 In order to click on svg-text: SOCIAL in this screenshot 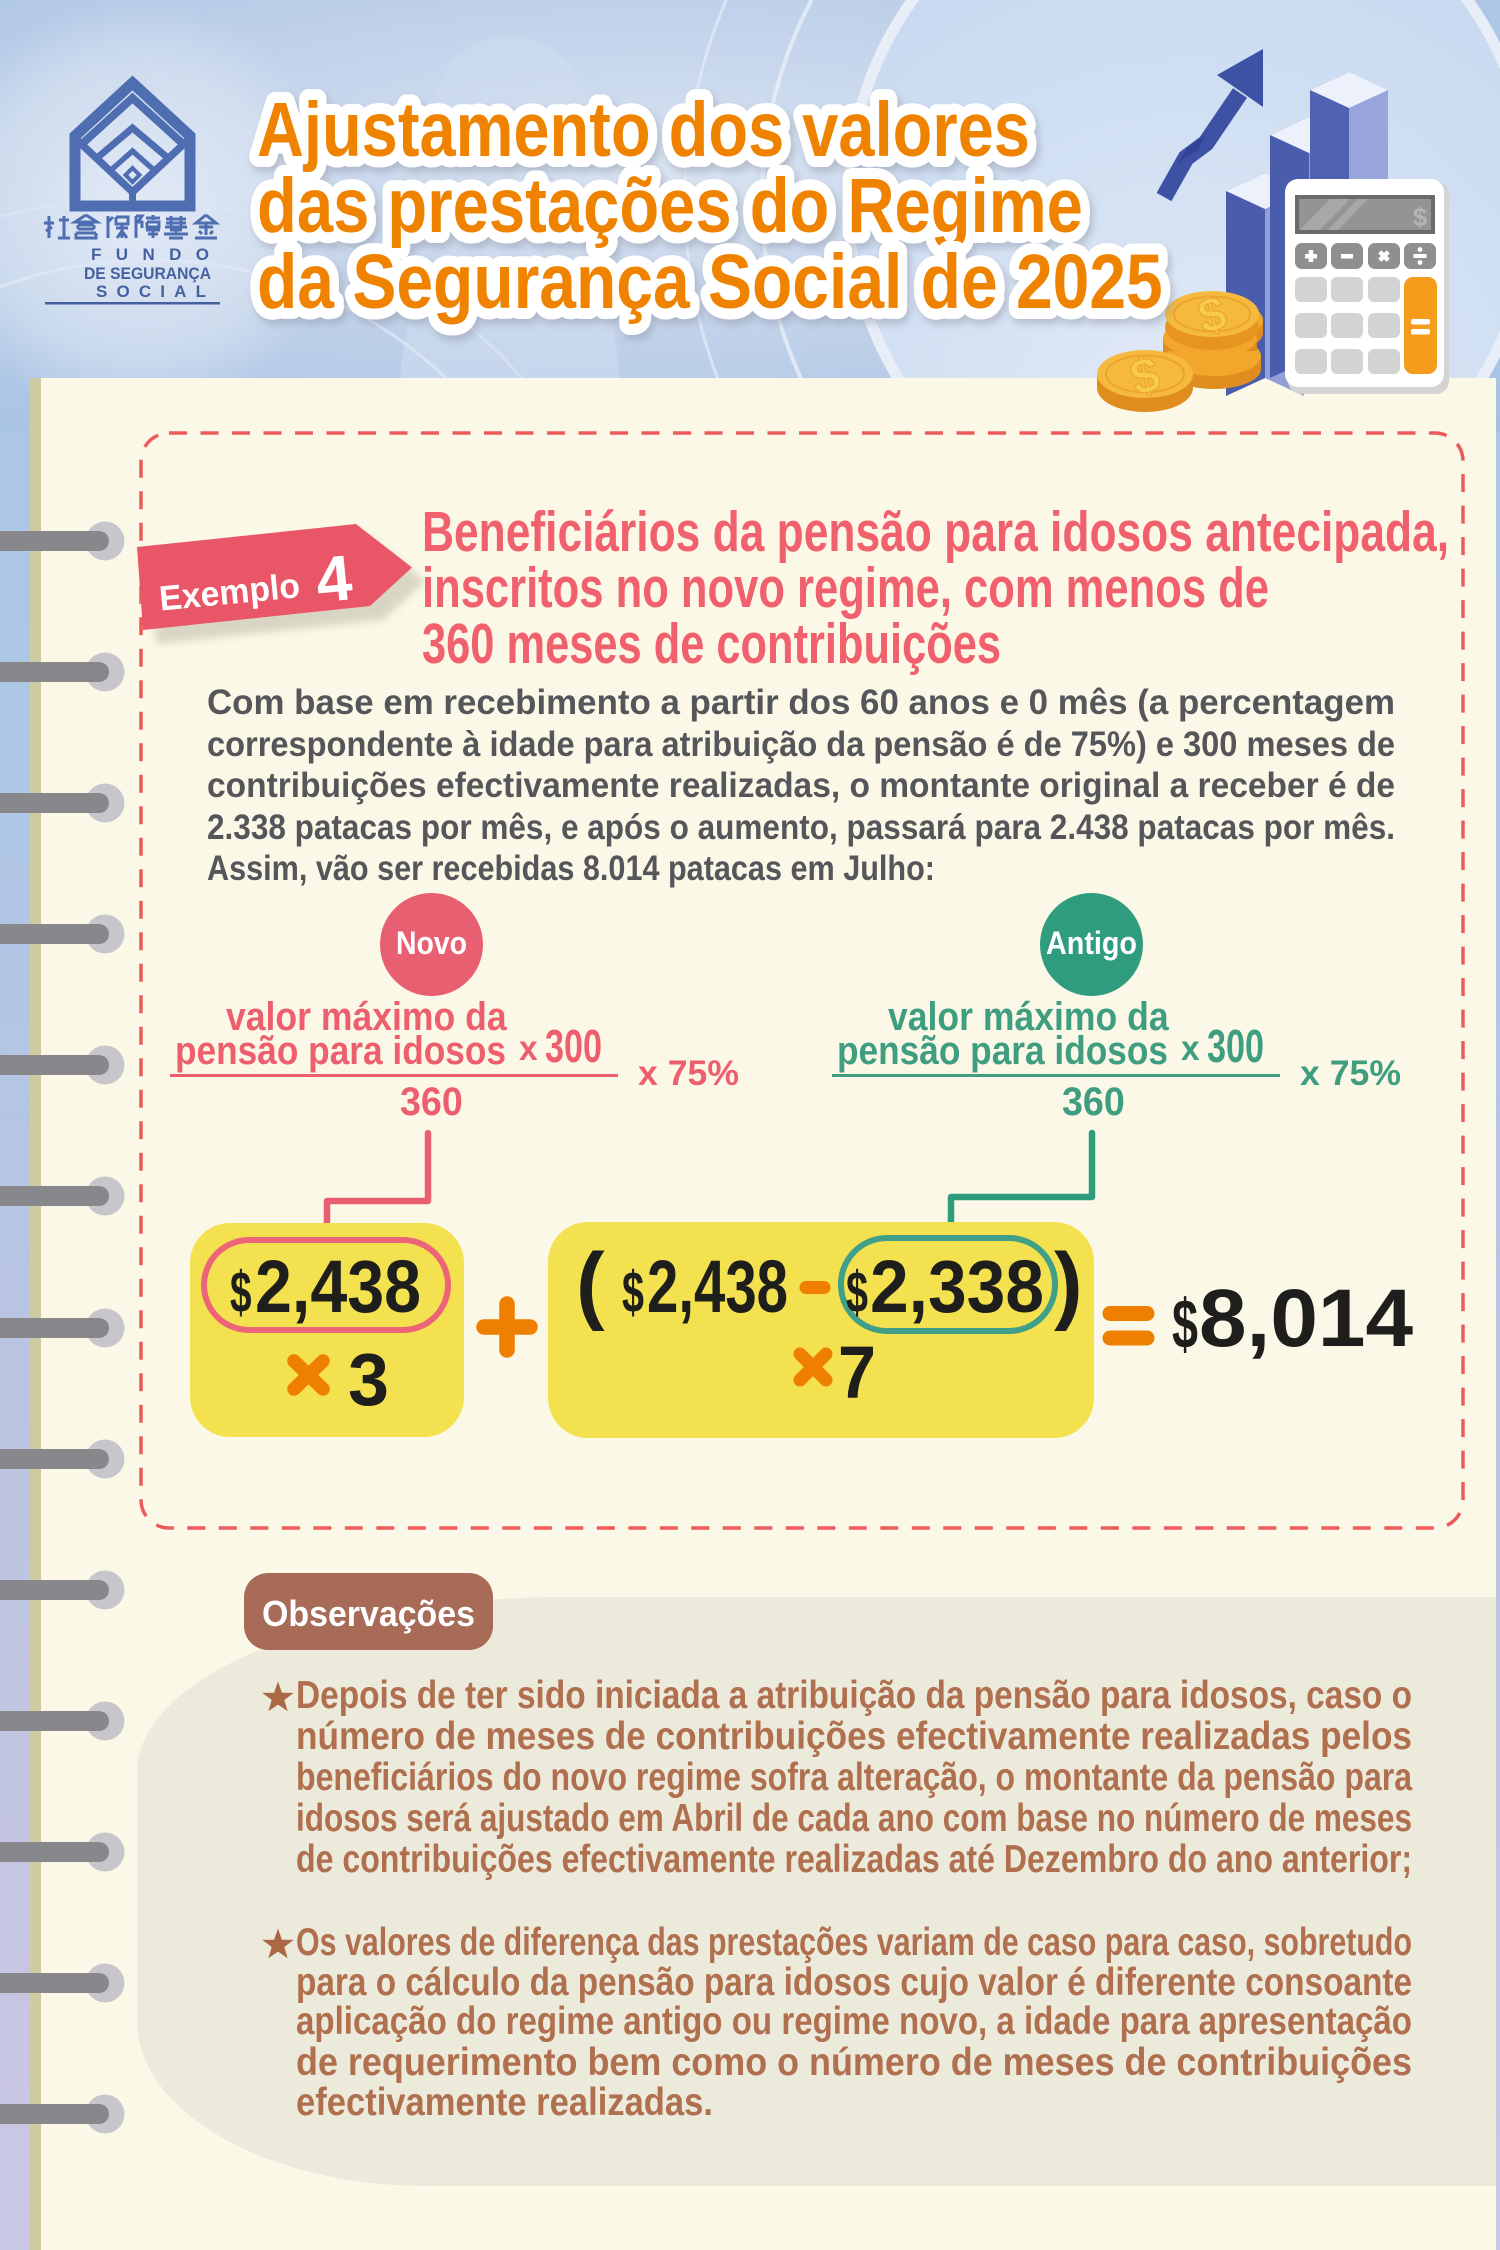, I will do `click(151, 291)`.